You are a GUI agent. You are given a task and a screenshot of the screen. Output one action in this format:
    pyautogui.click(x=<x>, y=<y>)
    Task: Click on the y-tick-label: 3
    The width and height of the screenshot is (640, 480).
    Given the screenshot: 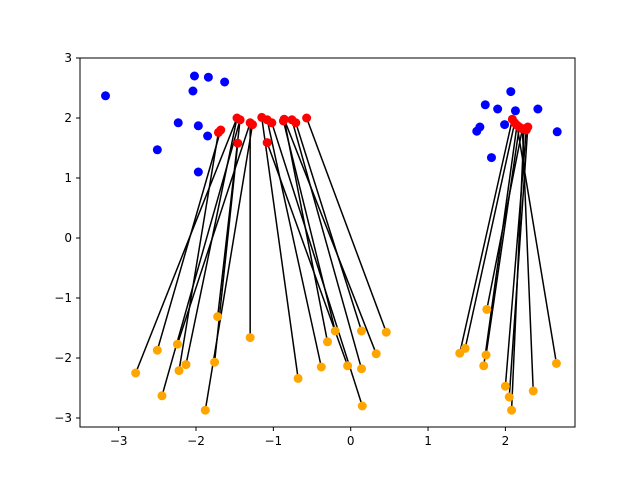 What is the action you would take?
    pyautogui.click(x=68, y=58)
    